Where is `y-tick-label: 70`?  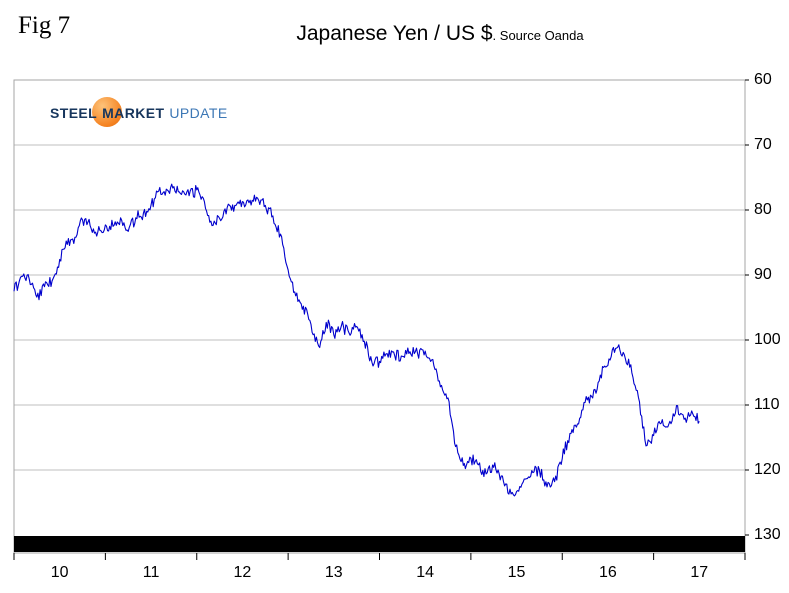
y-tick-label: 70 is located at coordinates (763, 144).